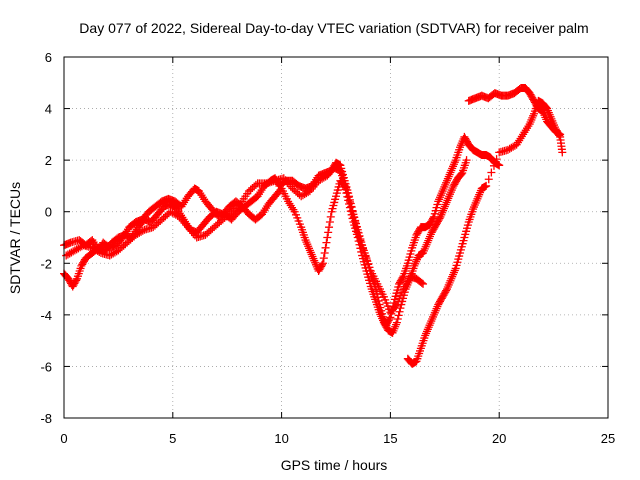 Image resolution: width=640 pixels, height=480 pixels. What do you see at coordinates (46, 418) in the screenshot?
I see `y-tick-label: -8` at bounding box center [46, 418].